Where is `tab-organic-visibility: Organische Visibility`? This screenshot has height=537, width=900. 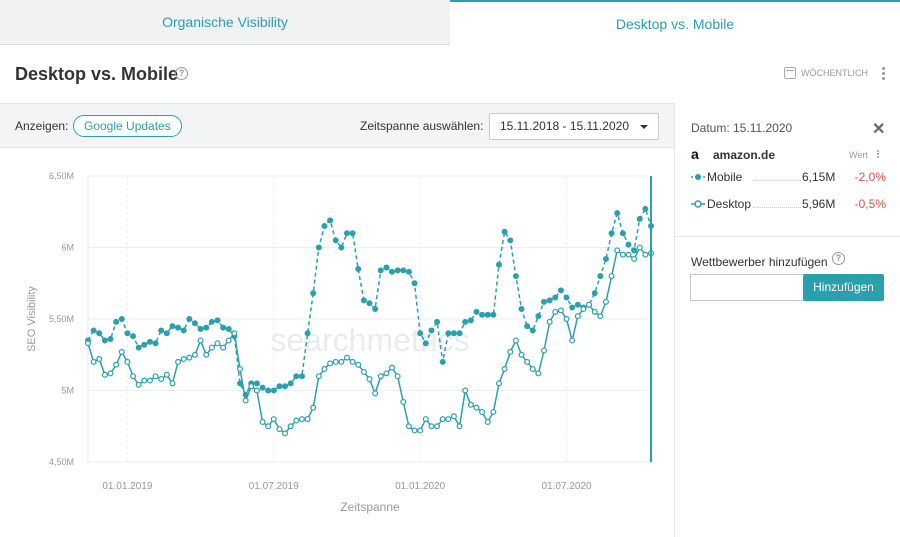 tab-organic-visibility: Organische Visibility is located at coordinates (225, 22).